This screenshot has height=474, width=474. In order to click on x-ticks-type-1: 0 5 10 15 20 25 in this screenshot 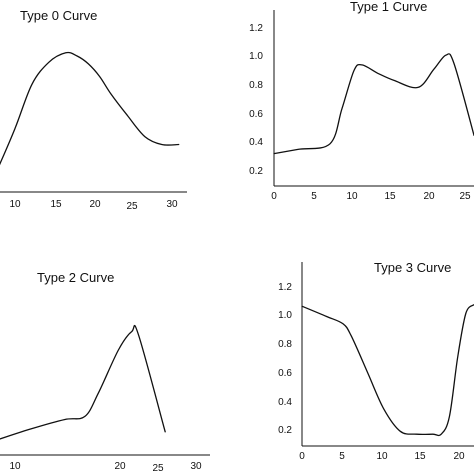, I will do `click(371, 196)`.